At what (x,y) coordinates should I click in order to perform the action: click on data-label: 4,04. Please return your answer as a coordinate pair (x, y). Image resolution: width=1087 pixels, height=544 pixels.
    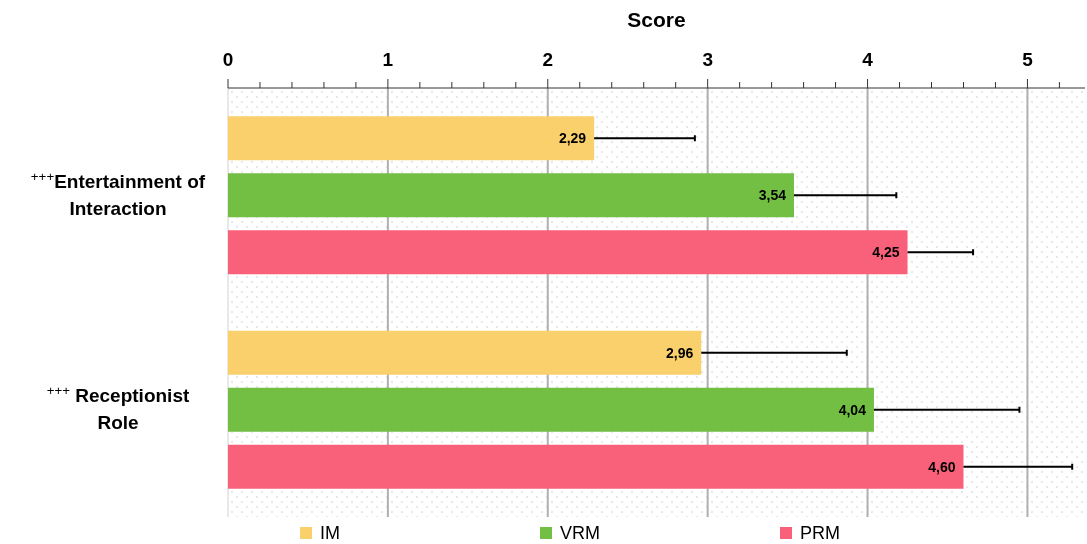
    Looking at the image, I should click on (852, 409).